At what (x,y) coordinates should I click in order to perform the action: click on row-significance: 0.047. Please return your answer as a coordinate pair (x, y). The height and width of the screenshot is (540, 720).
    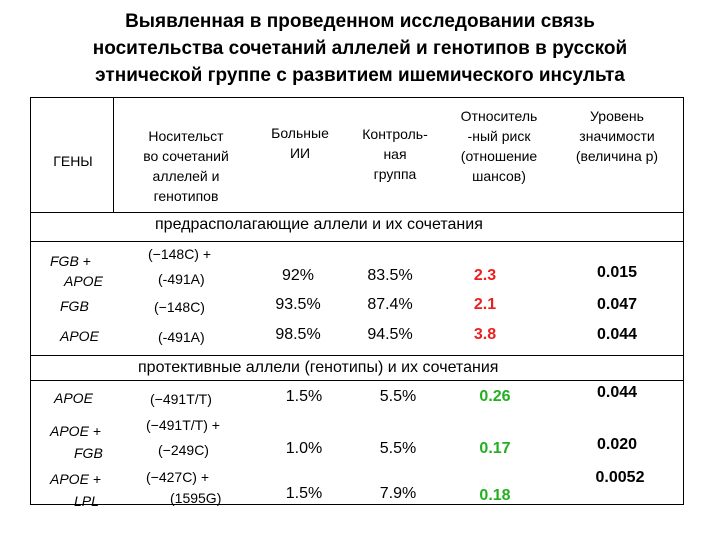
    Looking at the image, I should click on (617, 304).